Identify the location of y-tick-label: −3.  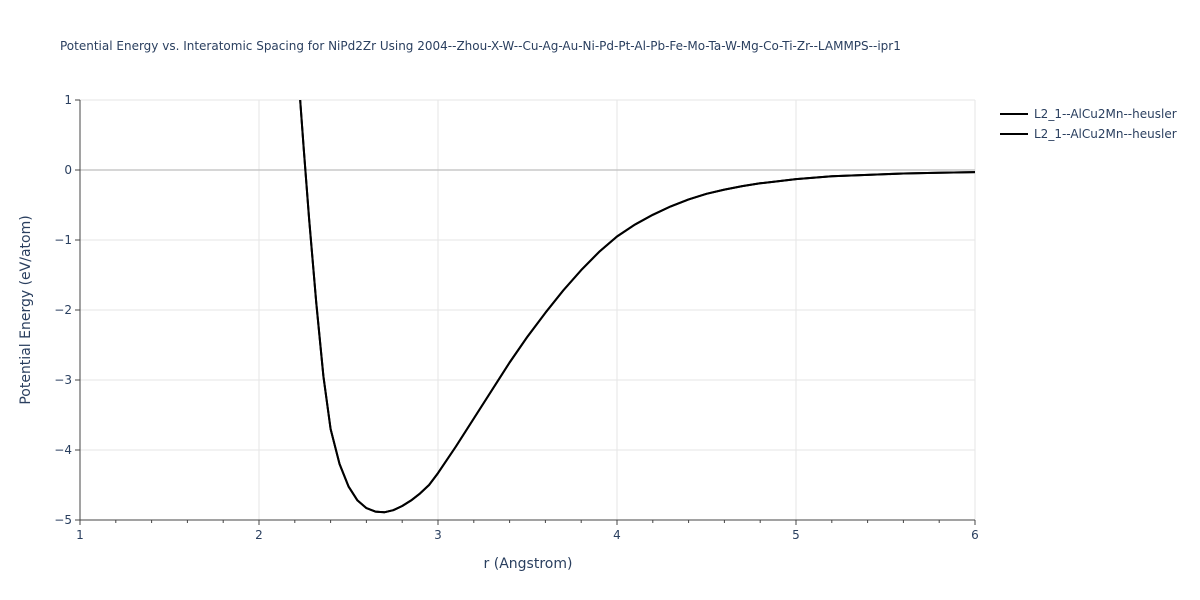
(63, 380).